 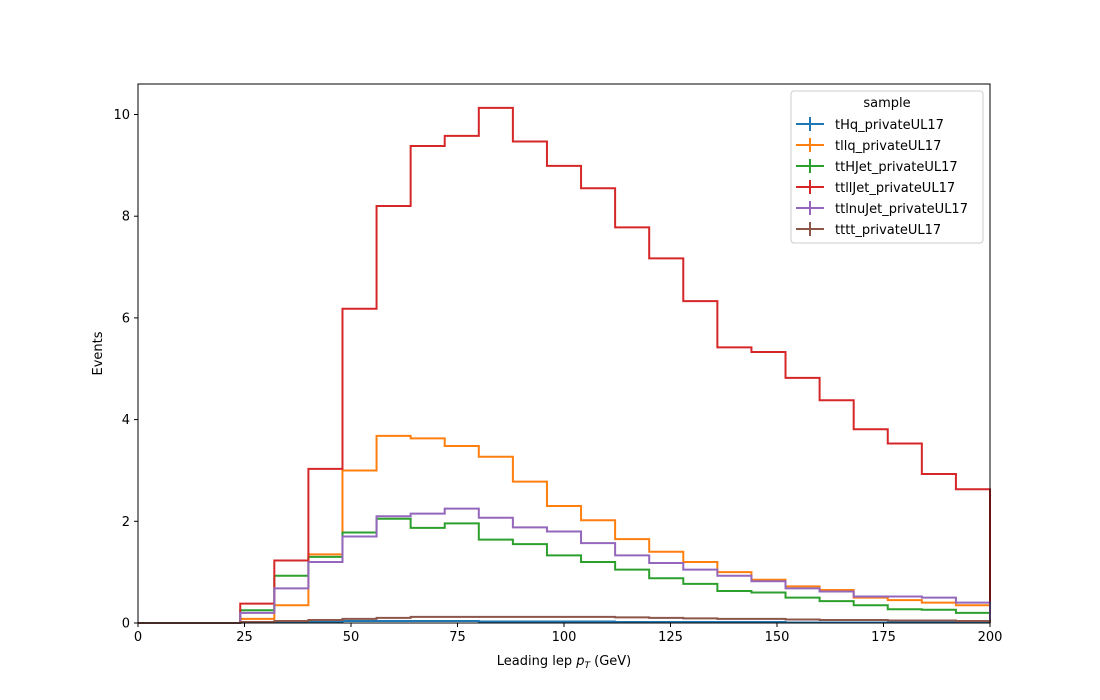 I want to click on x-axis-label-var: p, so click(x=579, y=661).